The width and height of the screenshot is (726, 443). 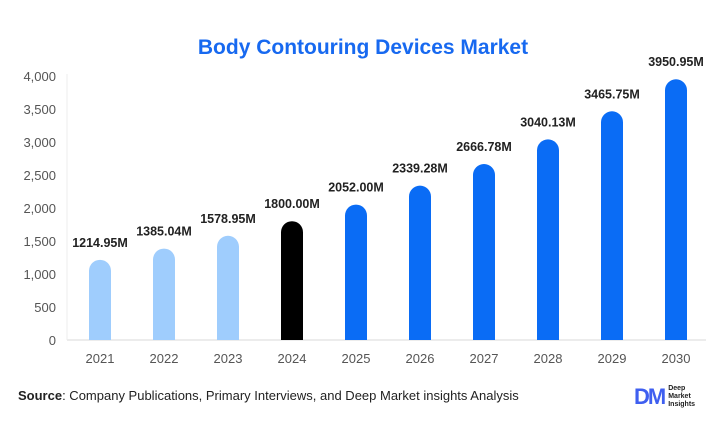 What do you see at coordinates (548, 122) in the screenshot?
I see `data-label: 3040.13M` at bounding box center [548, 122].